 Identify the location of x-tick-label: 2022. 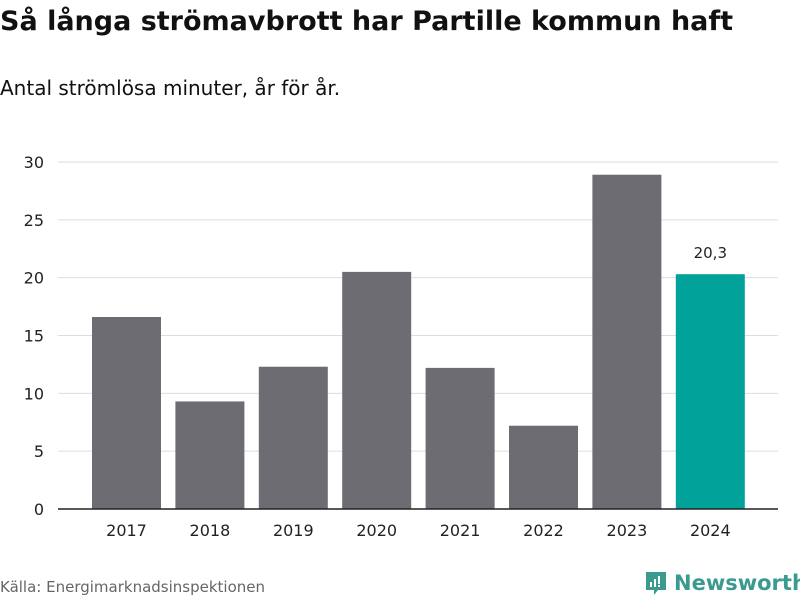
(543, 530).